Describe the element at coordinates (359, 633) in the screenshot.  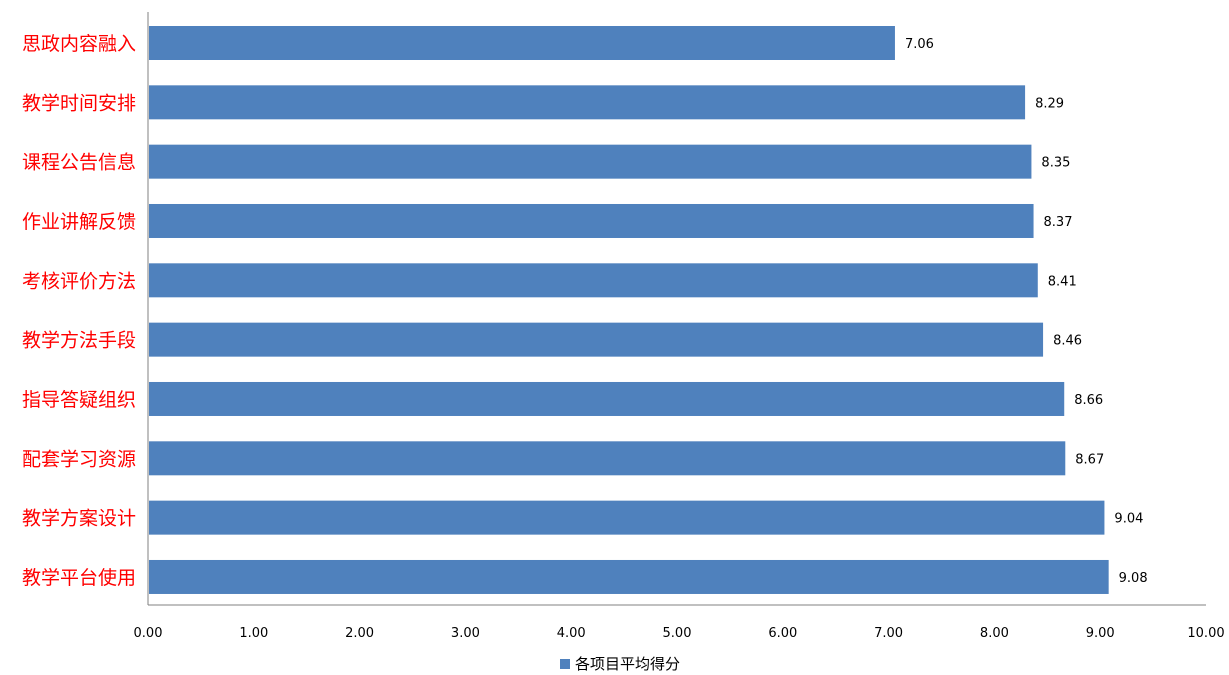
I see `x-tick-label: 2.00` at that location.